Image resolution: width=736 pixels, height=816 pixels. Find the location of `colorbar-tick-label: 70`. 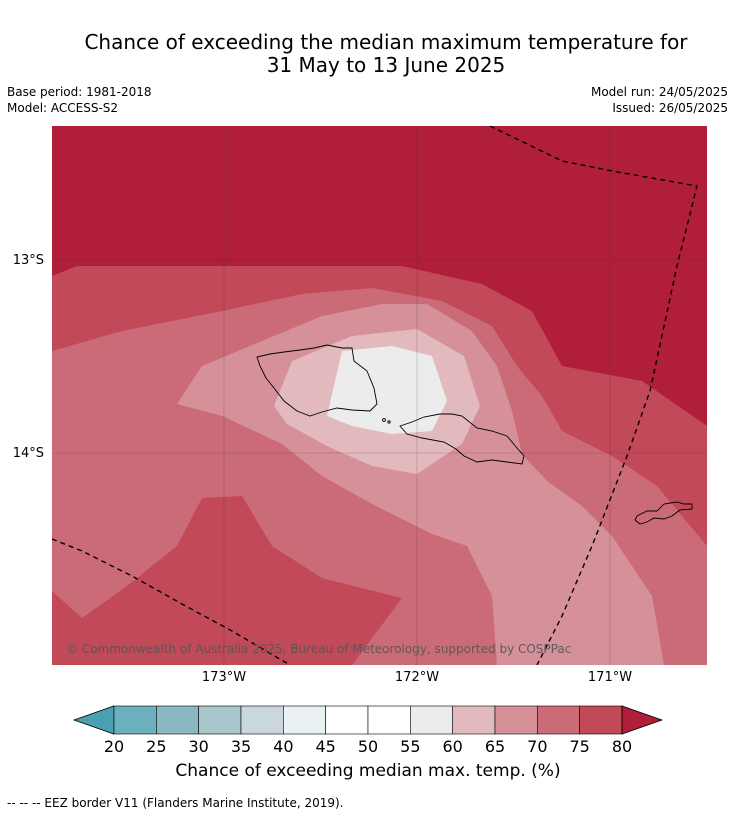

colorbar-tick-label: 70 is located at coordinates (537, 746).